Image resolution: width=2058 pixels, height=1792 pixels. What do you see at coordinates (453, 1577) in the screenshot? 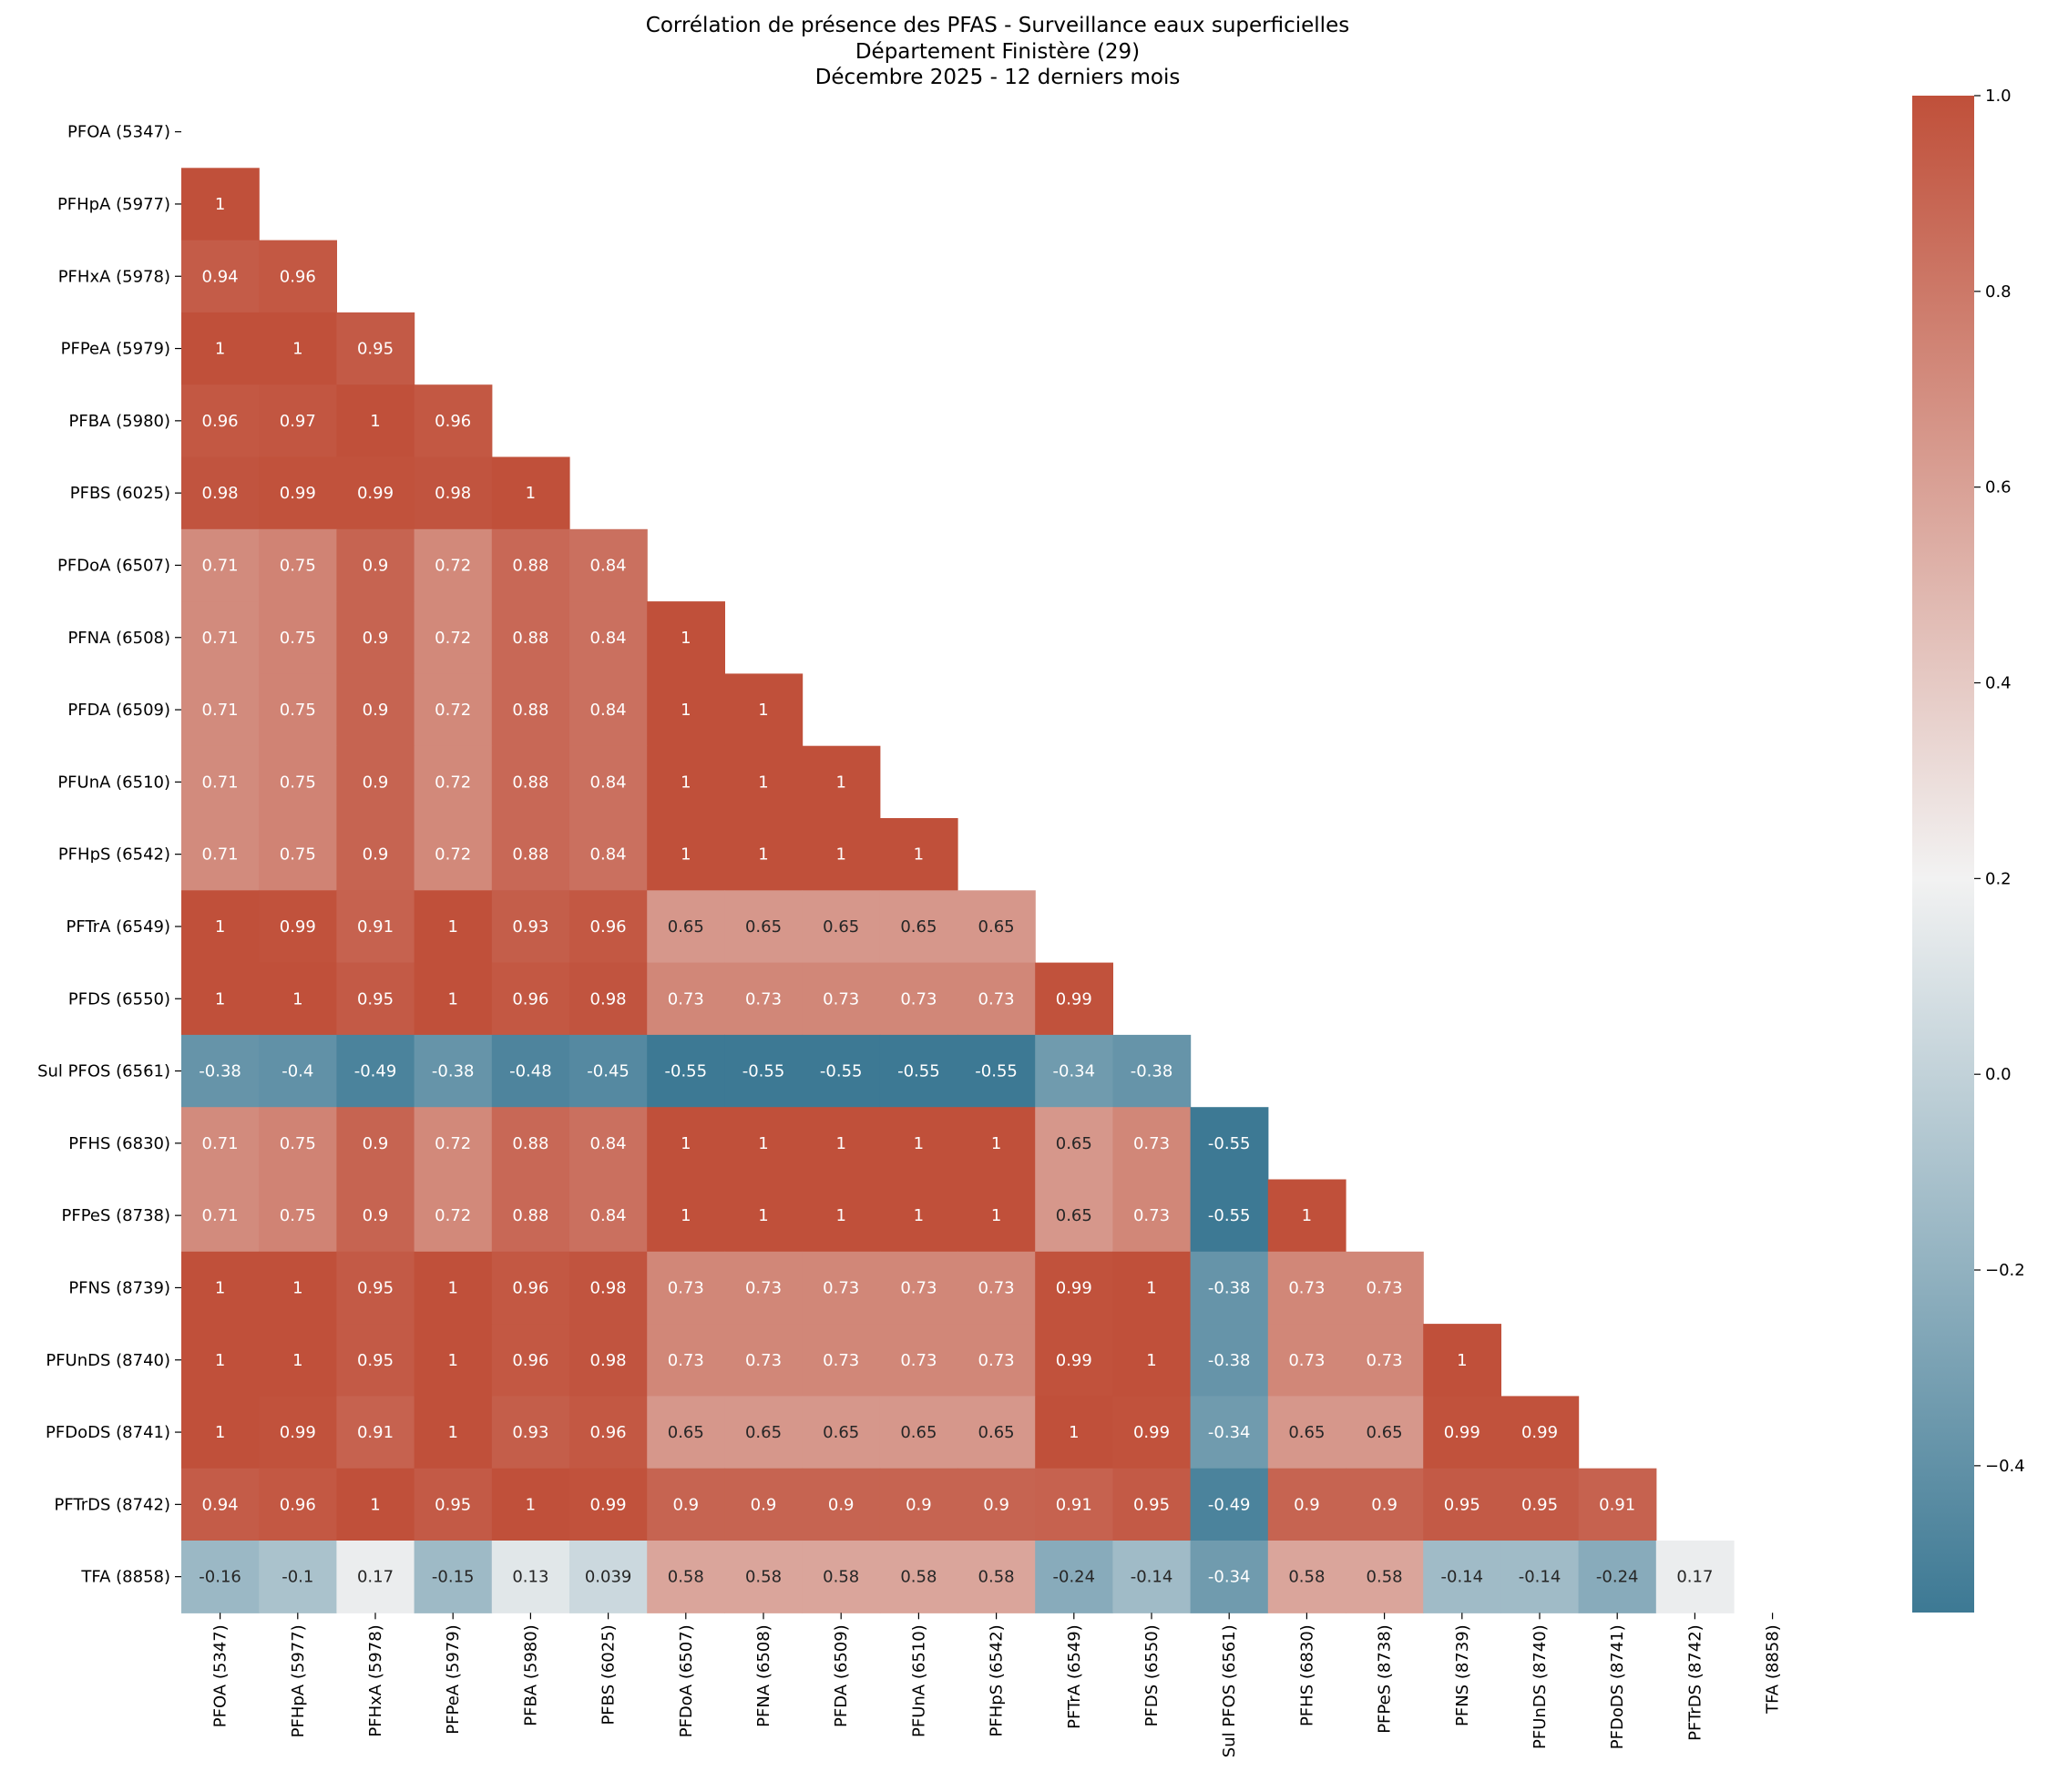
I see `cell-value-label: -0.15` at bounding box center [453, 1577].